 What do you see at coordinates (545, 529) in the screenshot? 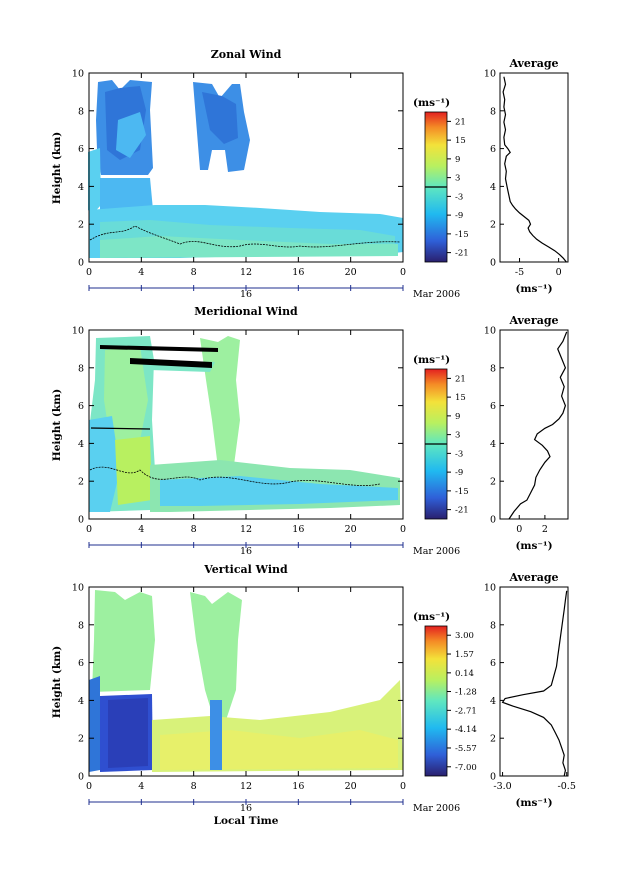
I see `avg-x-tick-label: 2` at bounding box center [545, 529].